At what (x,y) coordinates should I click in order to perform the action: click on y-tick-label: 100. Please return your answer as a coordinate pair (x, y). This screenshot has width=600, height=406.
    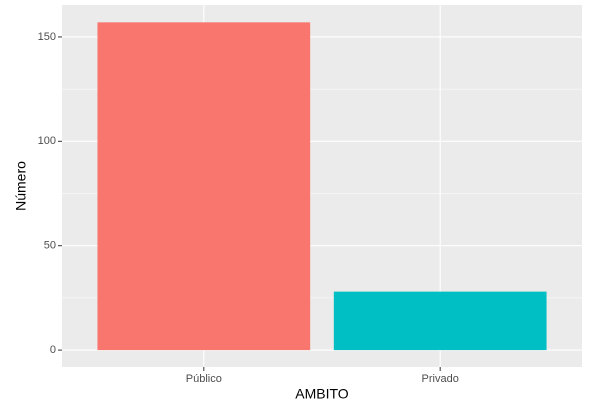
    Looking at the image, I should click on (47, 141).